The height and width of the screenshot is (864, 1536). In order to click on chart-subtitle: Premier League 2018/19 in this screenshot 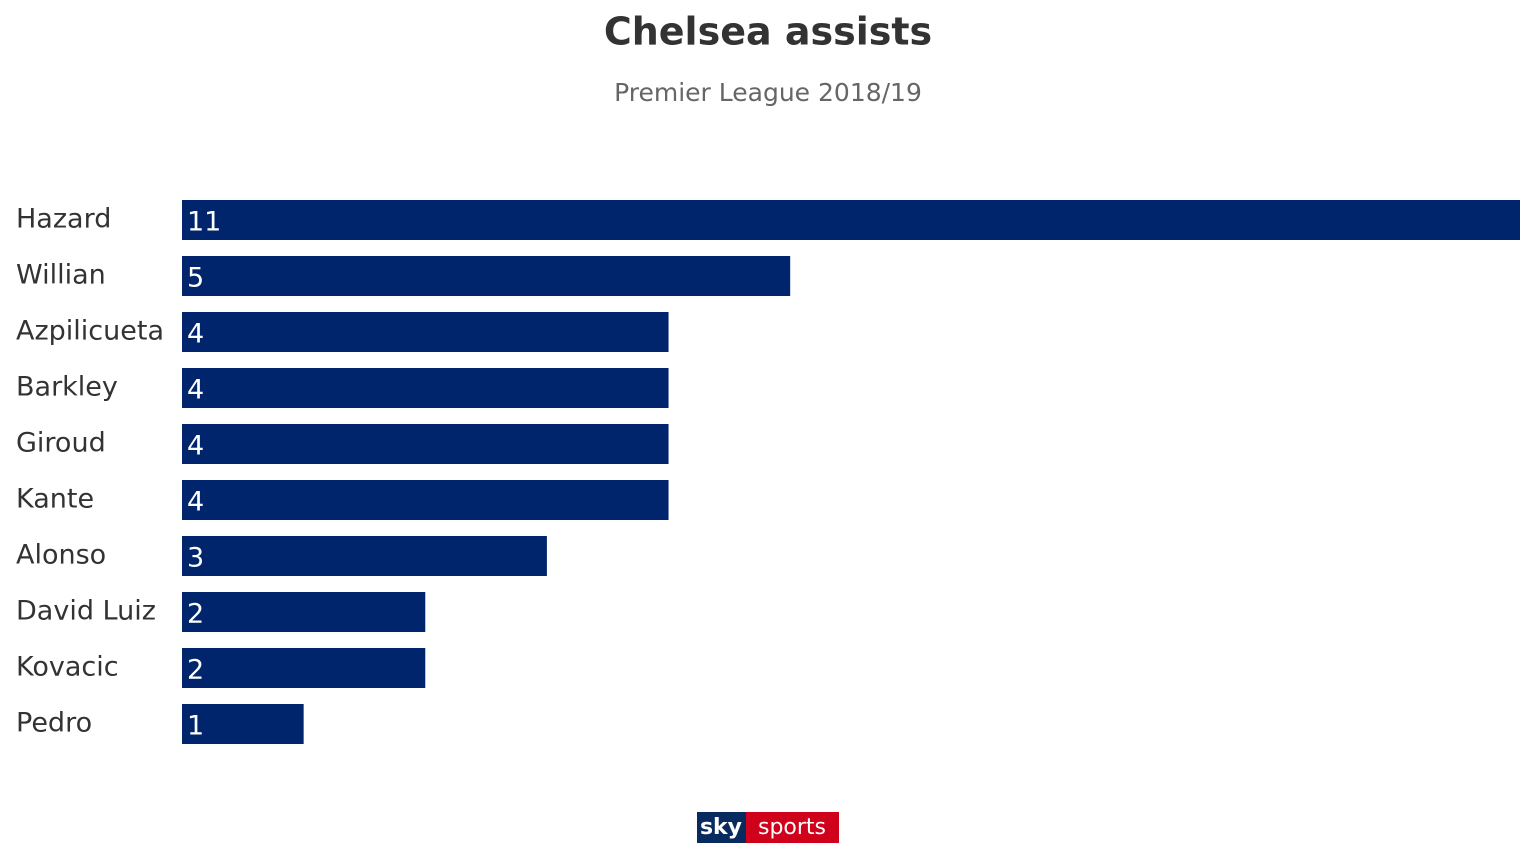, I will do `click(768, 92)`.